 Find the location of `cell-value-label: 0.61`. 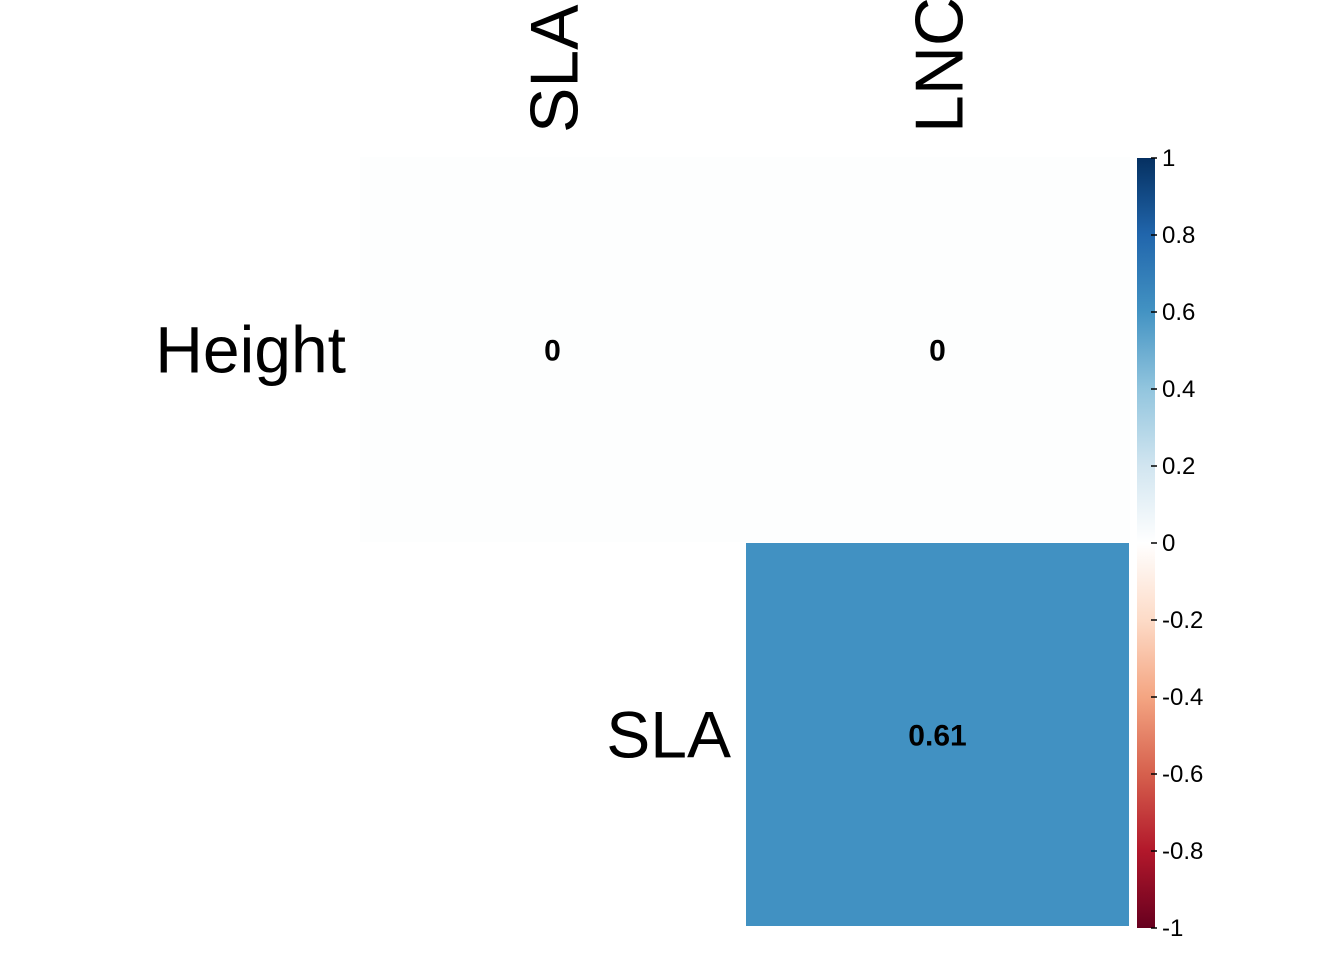

cell-value-label: 0.61 is located at coordinates (937, 736).